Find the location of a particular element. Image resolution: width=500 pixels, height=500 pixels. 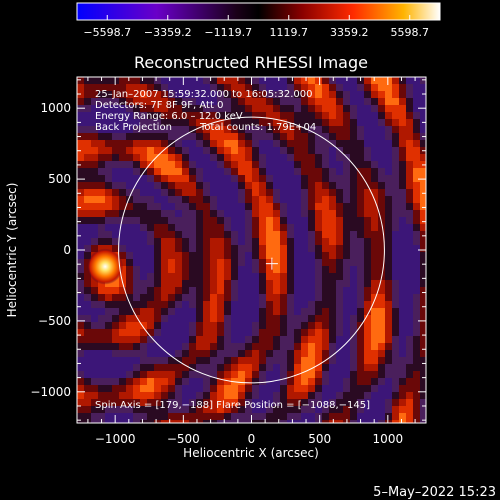

annotation-time-range: 25–Jan–2007 15:59:32.000 to 16:05:32.000 is located at coordinates (204, 94).